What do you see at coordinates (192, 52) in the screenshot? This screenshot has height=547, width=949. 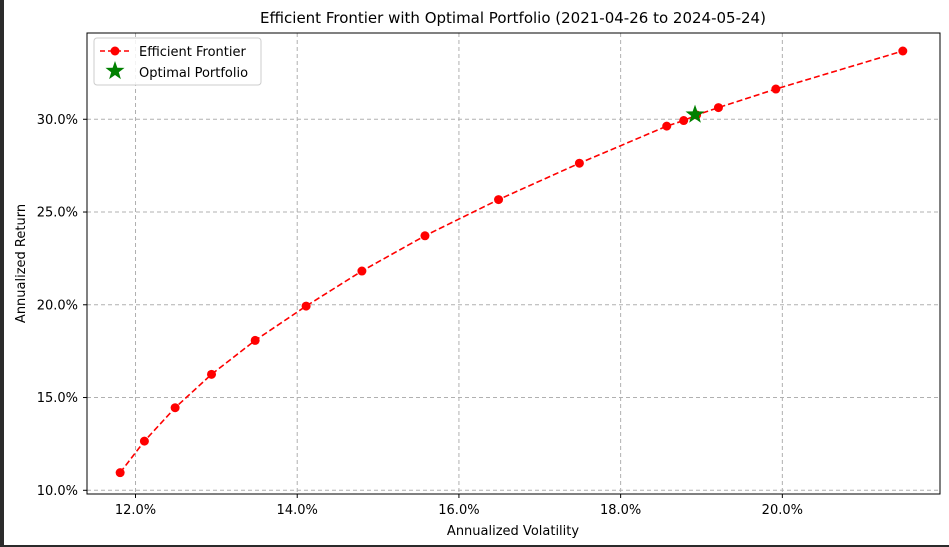 I see `legend-frontier-label: Efficient Frontier` at bounding box center [192, 52].